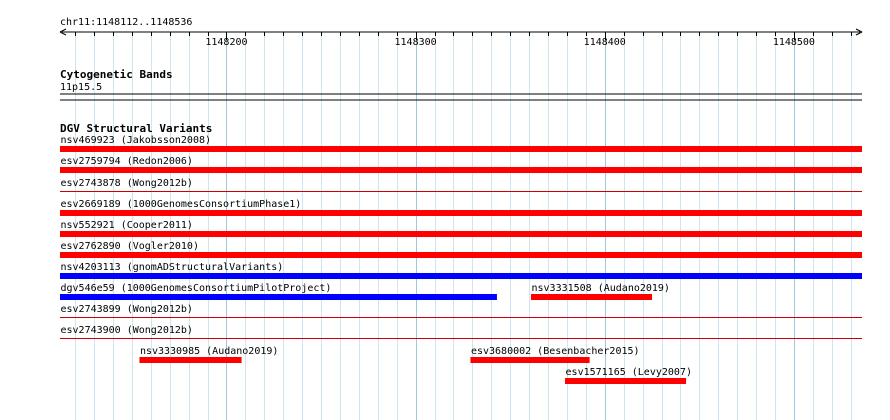 The width and height of the screenshot is (890, 420). I want to click on dgv-feature-label: esv2762890 (Vogler2010), so click(130, 246).